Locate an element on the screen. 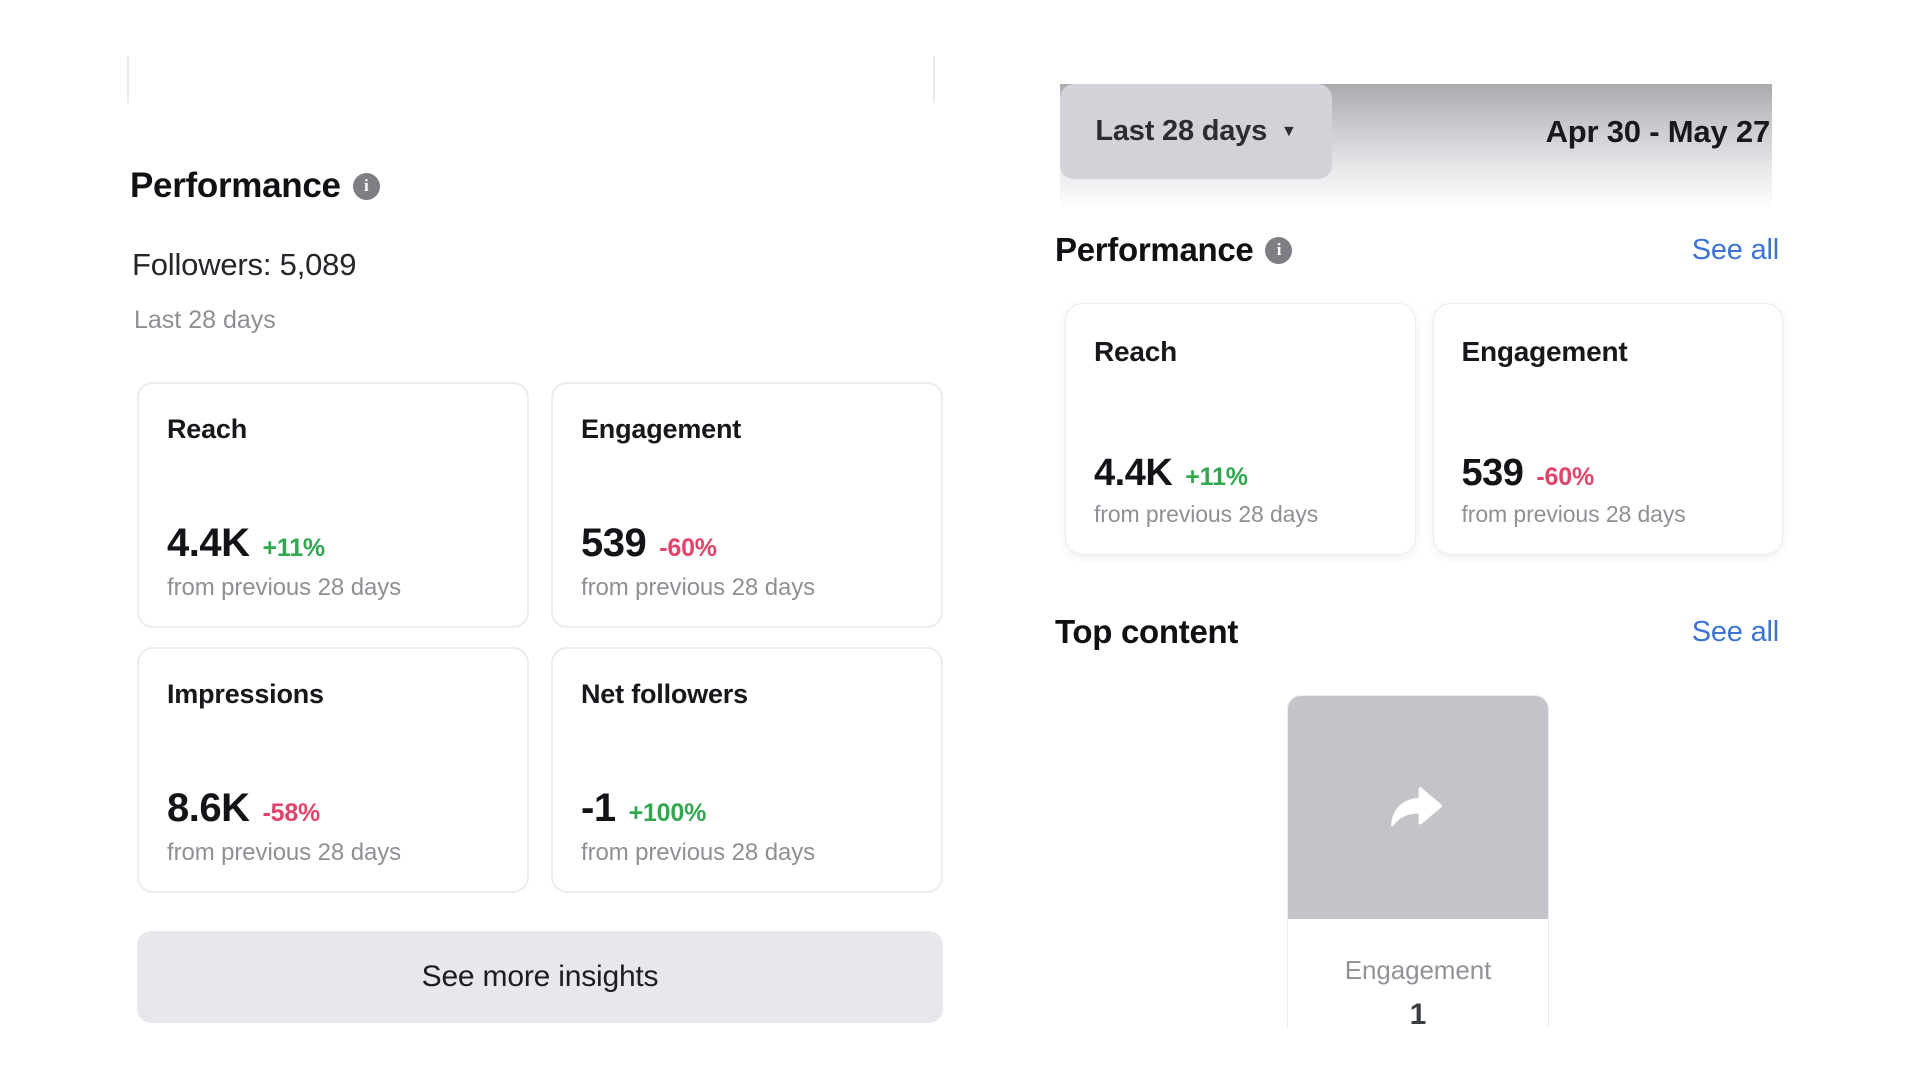 The width and height of the screenshot is (1920, 1080). metric-bottom: 8.6K -58% from previous 28 days is located at coordinates (333, 826).